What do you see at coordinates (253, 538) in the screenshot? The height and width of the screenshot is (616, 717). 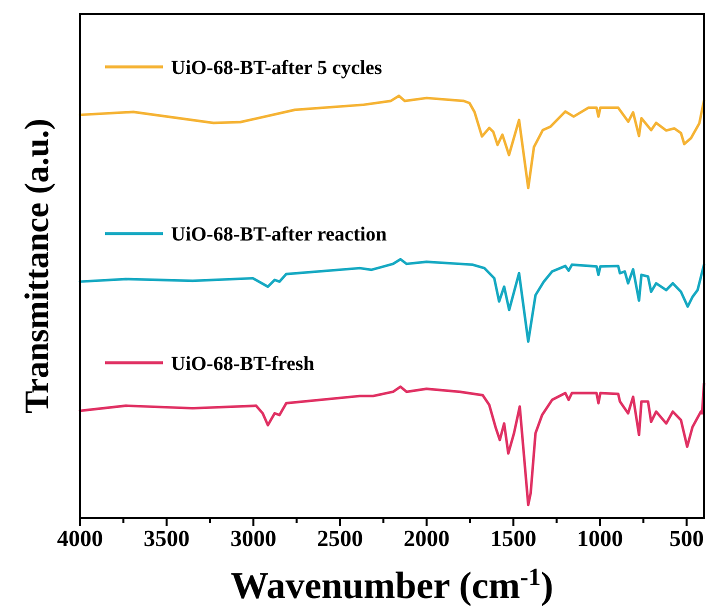 I see `x-tick-label: 3000` at bounding box center [253, 538].